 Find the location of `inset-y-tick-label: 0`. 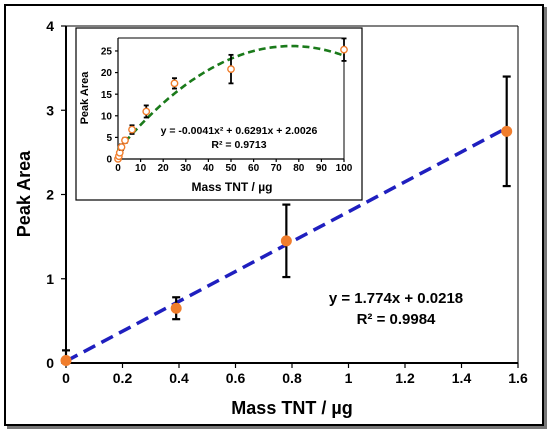

inset-y-tick-label: 0 is located at coordinates (109, 160).